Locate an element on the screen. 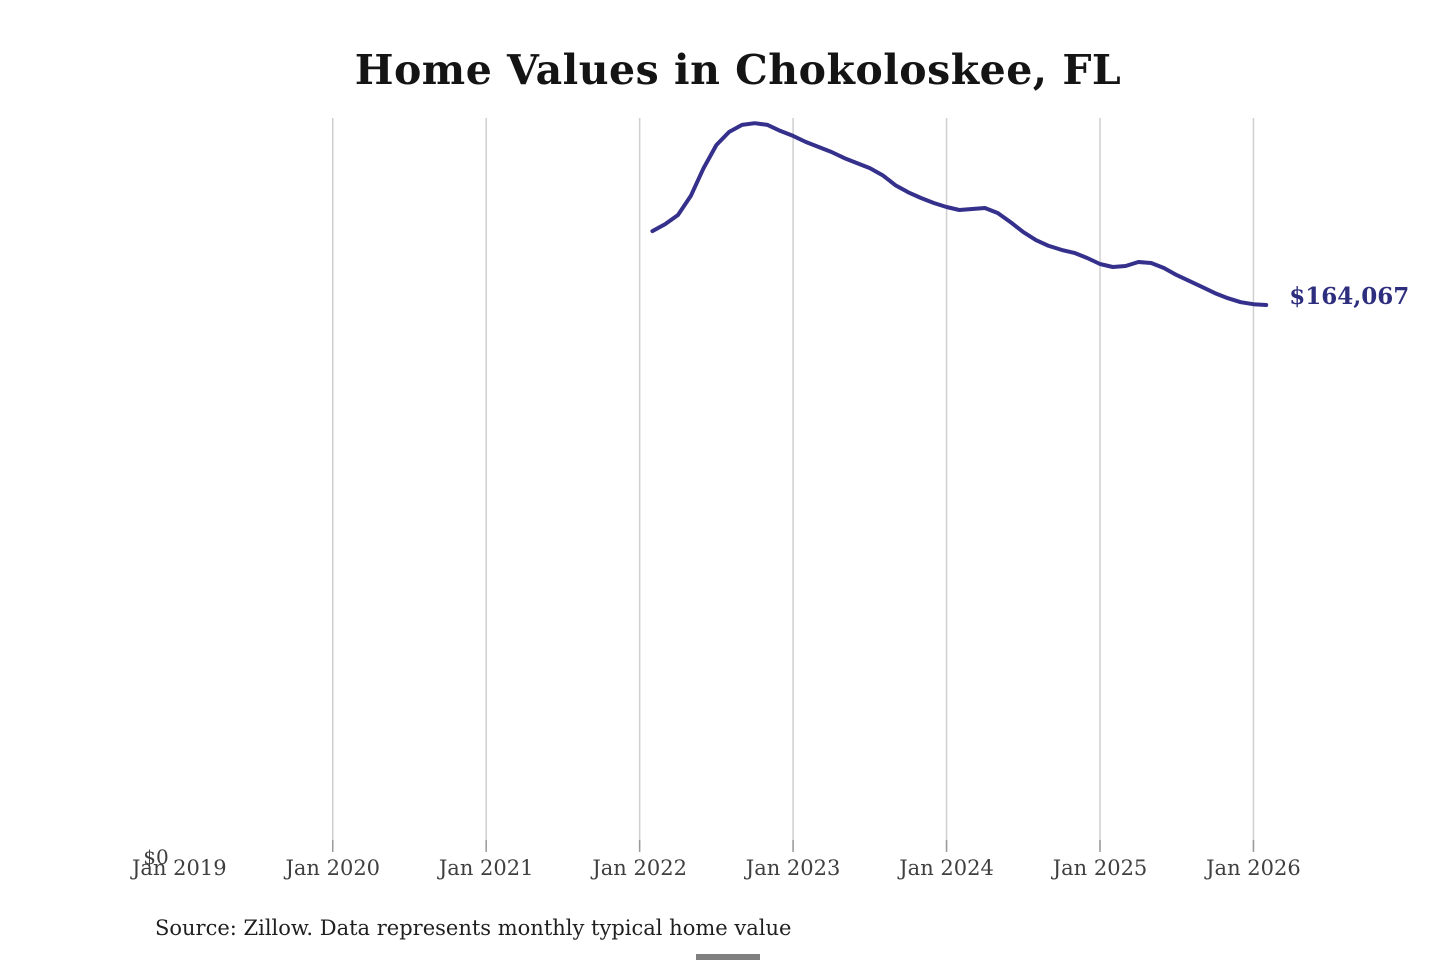 This screenshot has height=960, width=1440. x-axis-label-2020: Jan 2020 is located at coordinates (333, 868).